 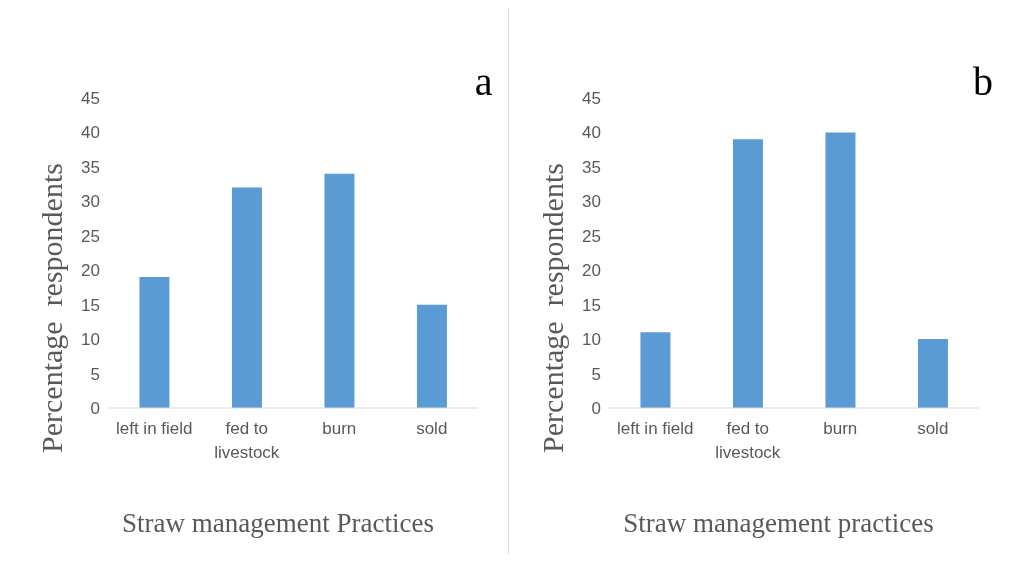 I want to click on chart-title: a, so click(x=483, y=81).